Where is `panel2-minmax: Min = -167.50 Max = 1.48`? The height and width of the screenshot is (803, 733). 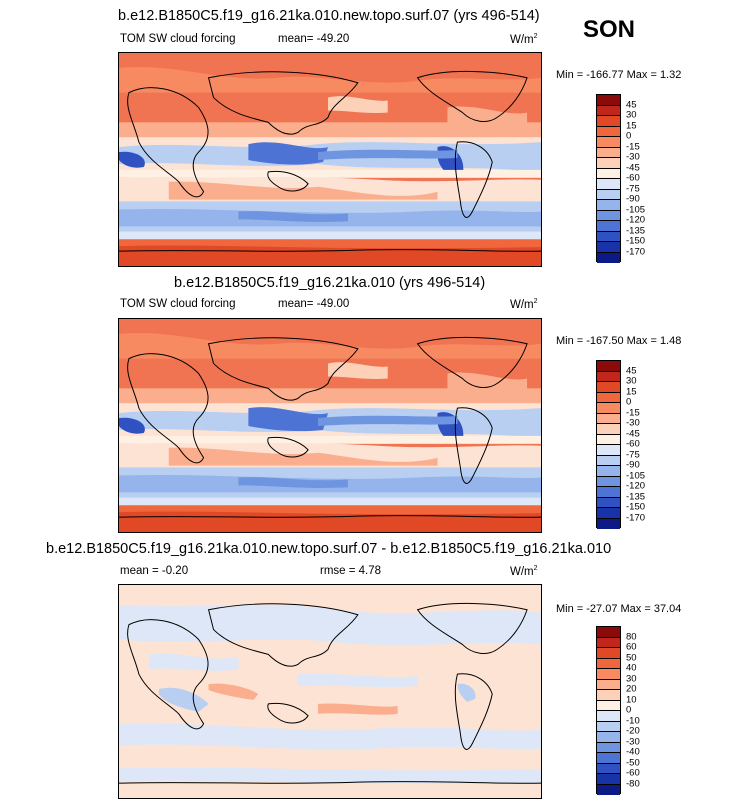
panel2-minmax: Min = -167.50 Max = 1.48 is located at coordinates (619, 341).